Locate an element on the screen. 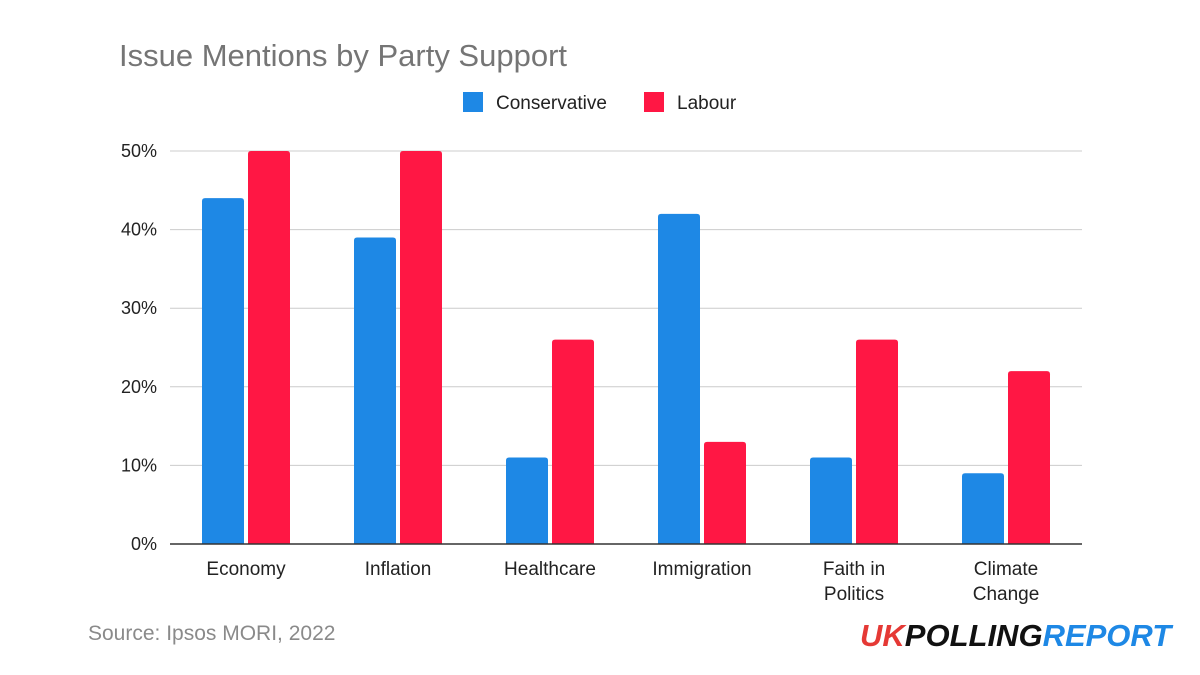 This screenshot has height=675, width=1200. x-tick-label: Faith in is located at coordinates (854, 569).